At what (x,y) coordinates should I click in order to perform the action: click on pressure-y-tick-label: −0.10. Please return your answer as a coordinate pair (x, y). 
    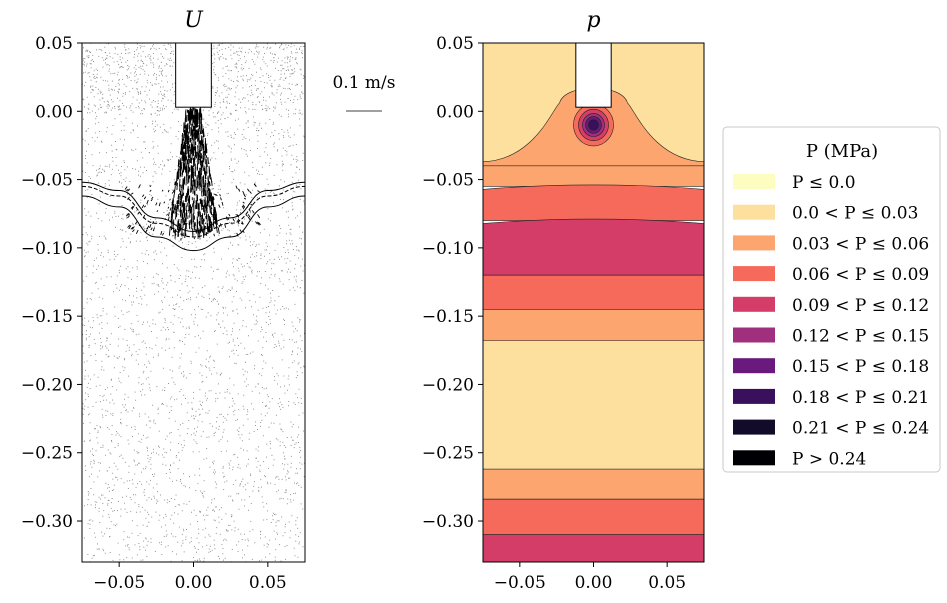
    Looking at the image, I should click on (448, 249).